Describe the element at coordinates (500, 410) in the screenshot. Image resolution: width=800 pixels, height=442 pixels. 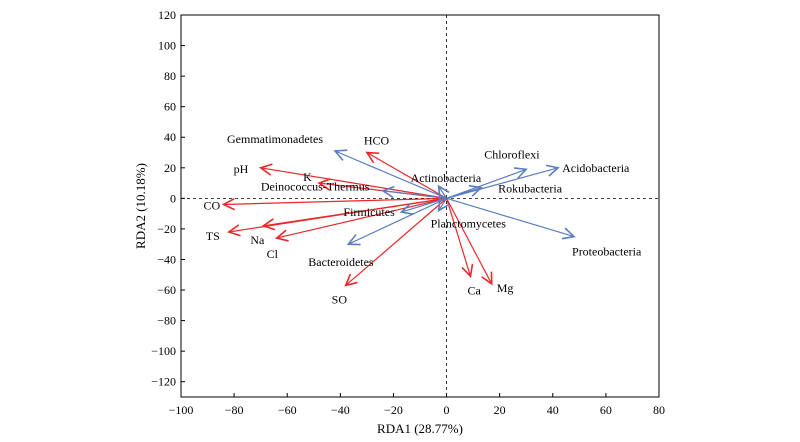
I see `x-tick-label: 20` at that location.